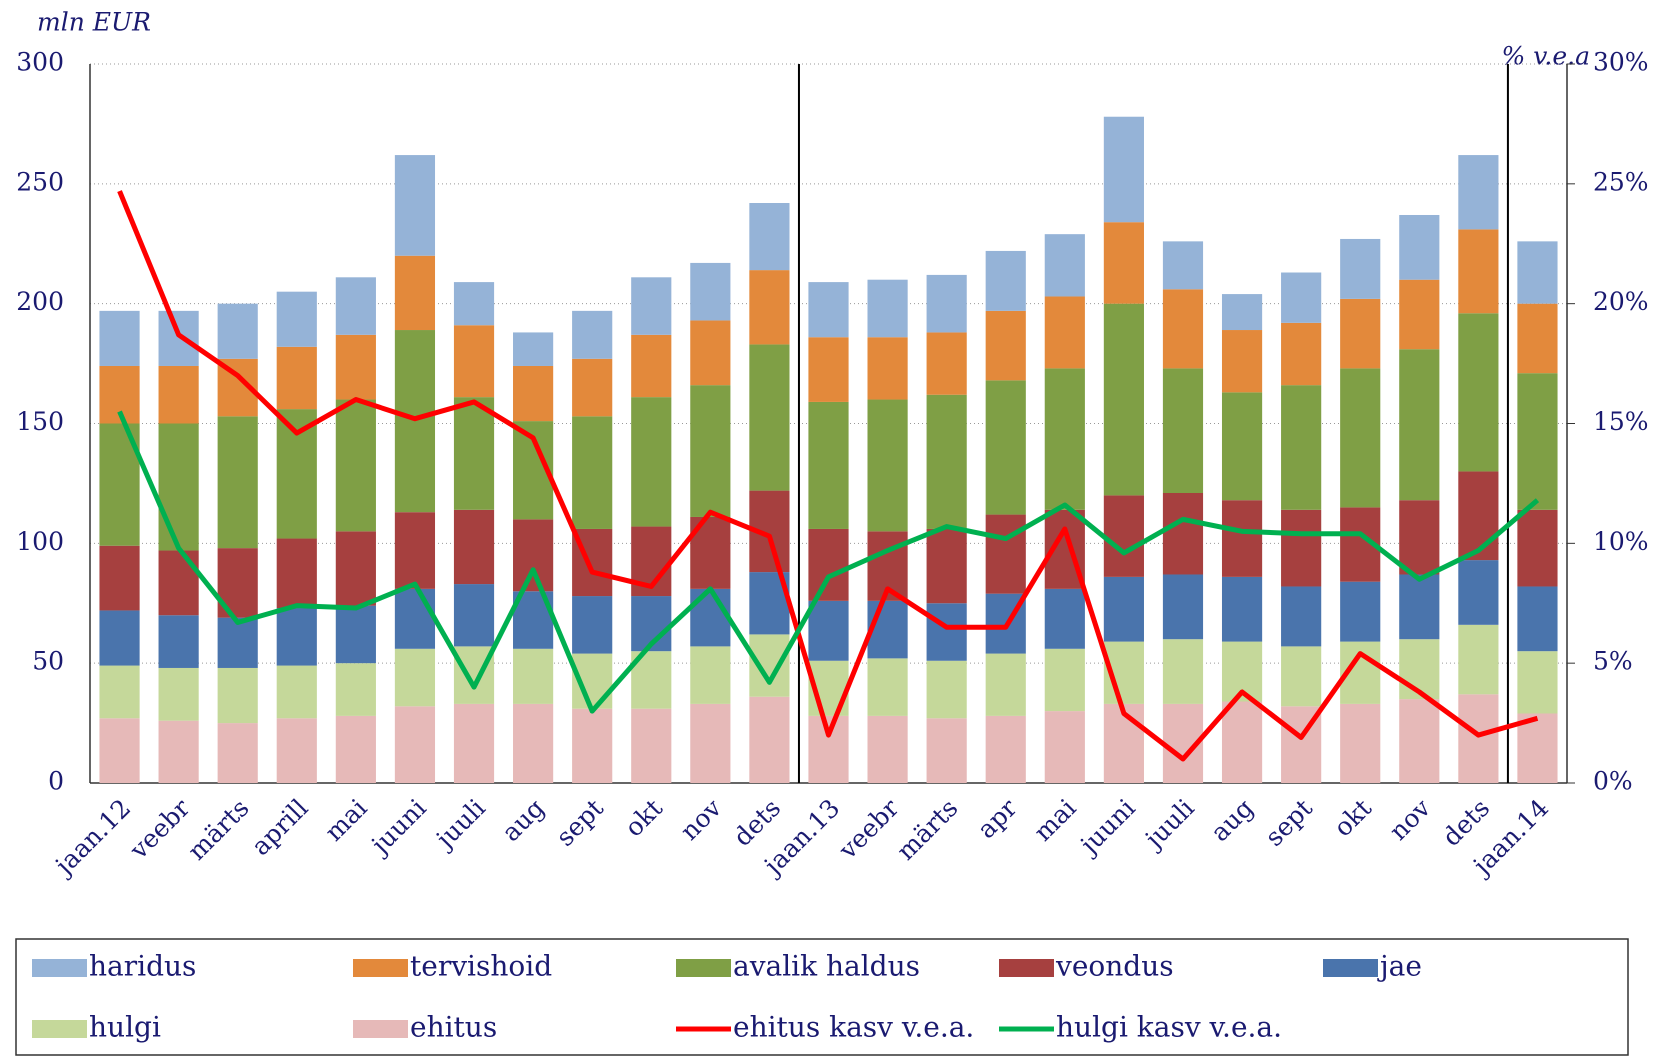 Image resolution: width=1663 pixels, height=1057 pixels. I want to click on x-tick-label: juuli, so click(1169, 824).